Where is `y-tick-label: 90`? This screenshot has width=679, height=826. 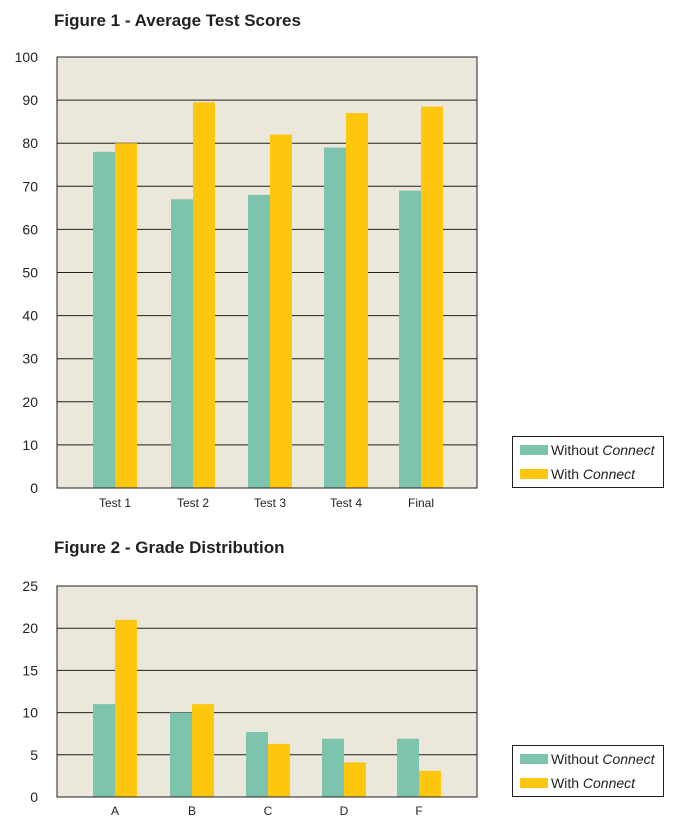 y-tick-label: 90 is located at coordinates (30, 100).